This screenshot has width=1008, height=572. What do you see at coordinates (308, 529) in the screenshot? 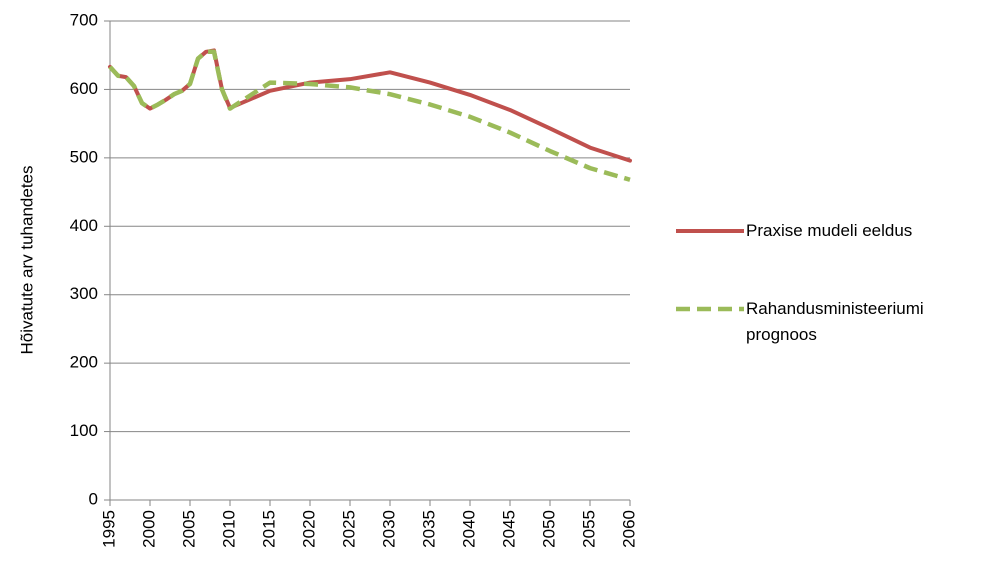
I see `x-tick-label: 2020` at bounding box center [308, 529].